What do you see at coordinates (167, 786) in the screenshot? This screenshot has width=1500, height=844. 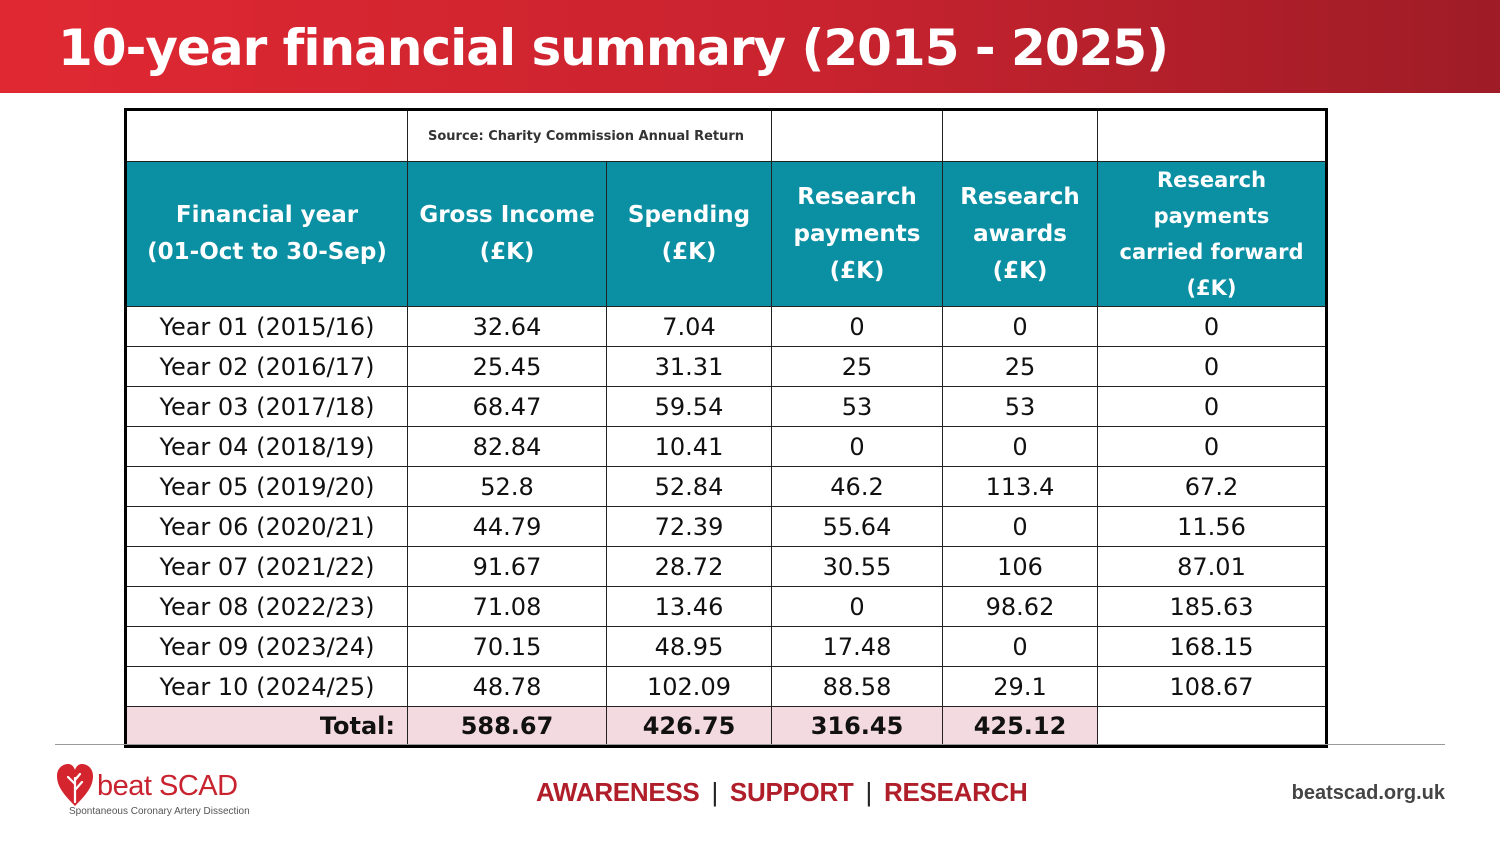 I see `logo-text: beat SCAD` at bounding box center [167, 786].